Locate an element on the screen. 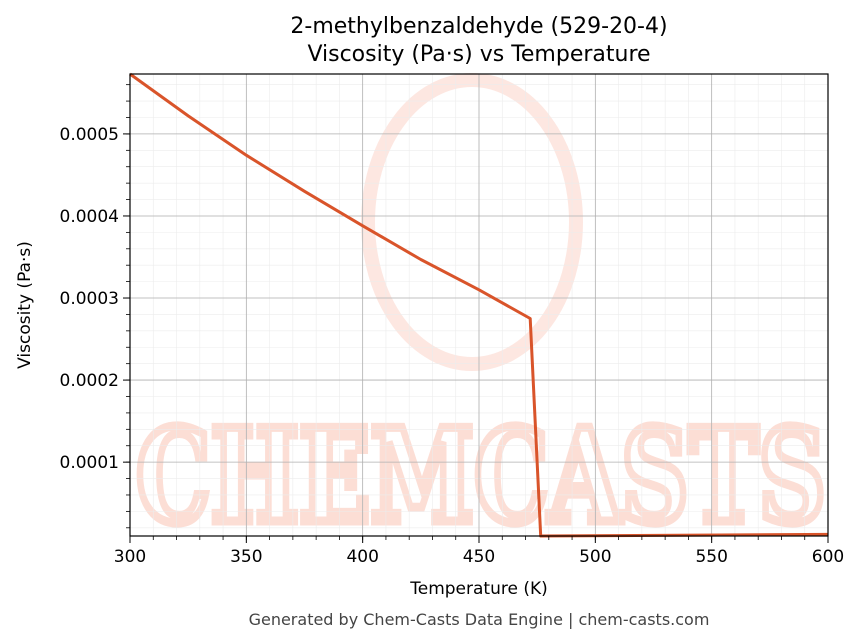 Image resolution: width=863 pixels, height=644 pixels. x-tick-label: 450 is located at coordinates (479, 557).